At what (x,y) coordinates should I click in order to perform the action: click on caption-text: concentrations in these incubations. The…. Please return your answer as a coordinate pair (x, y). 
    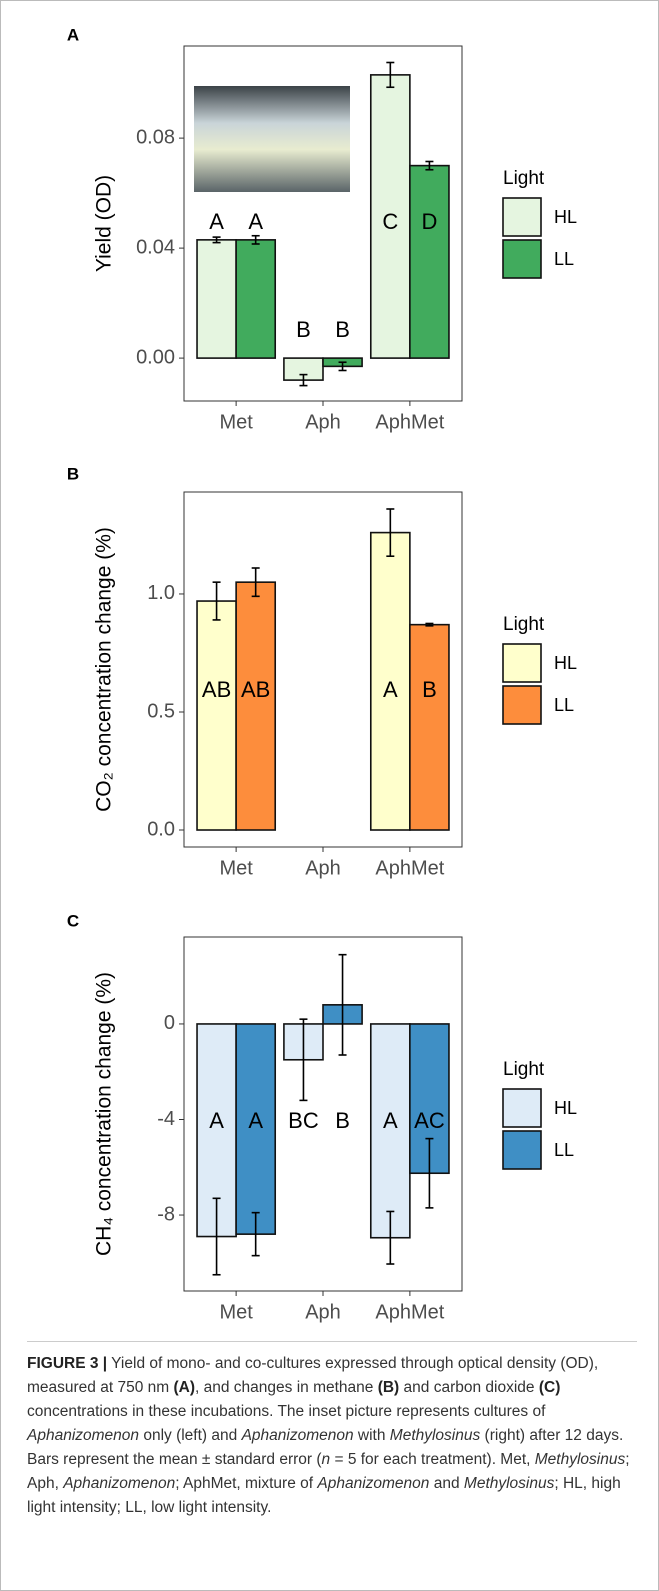
    Looking at the image, I should click on (286, 1411).